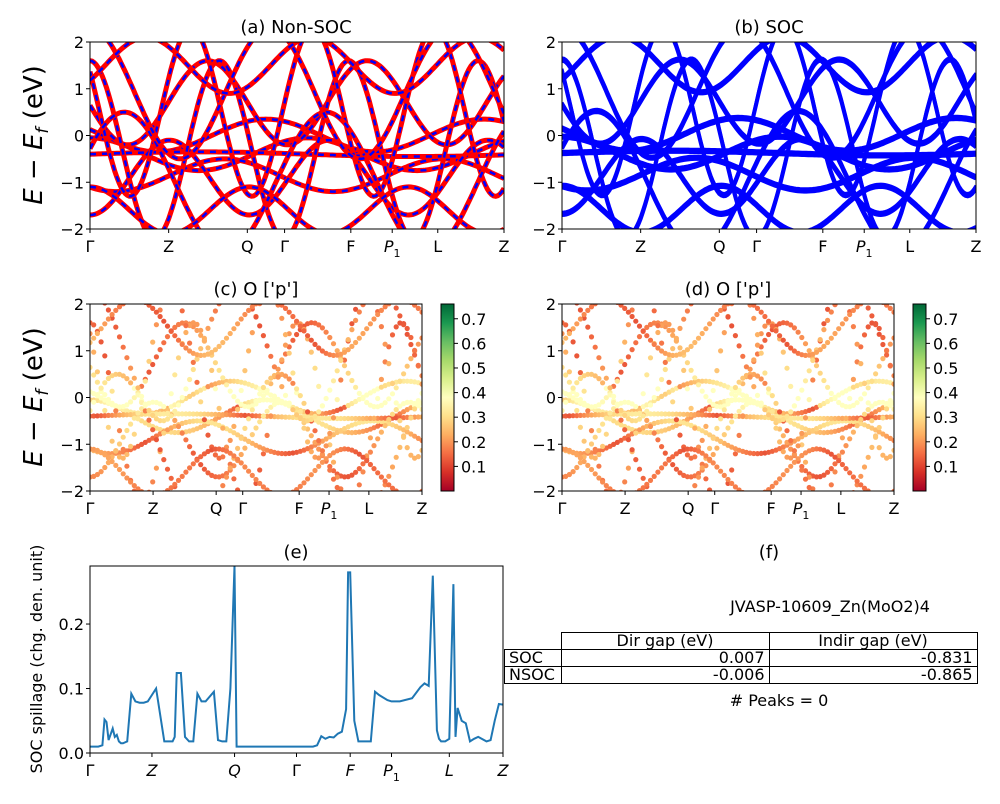  What do you see at coordinates (473, 442) in the screenshot?
I see `colorbar-tick-label: 0.2` at bounding box center [473, 442].